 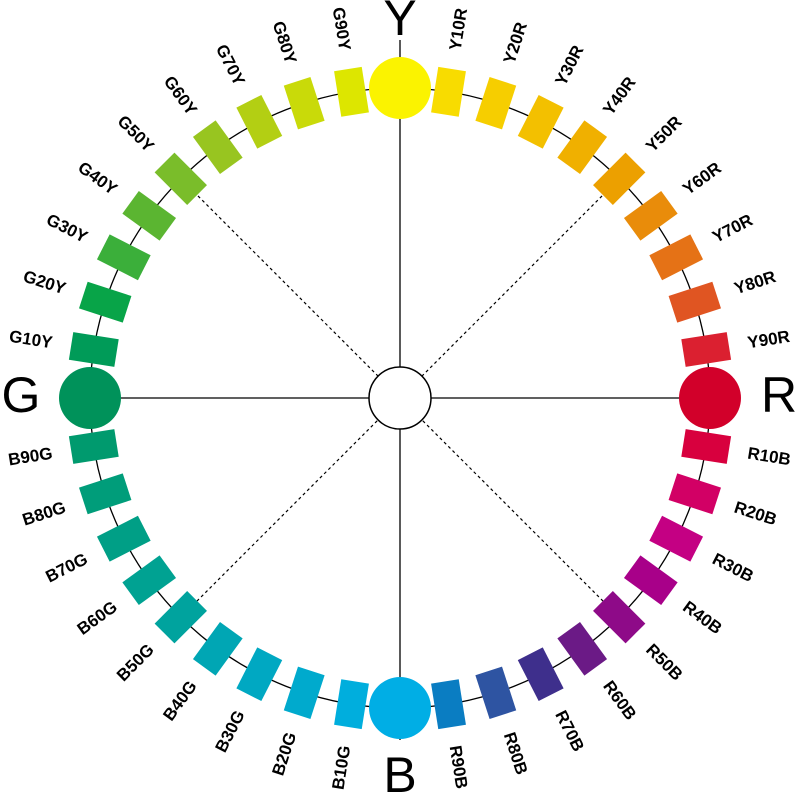 What do you see at coordinates (230, 65) in the screenshot?
I see `hue-label-g70y: G70Y` at bounding box center [230, 65].